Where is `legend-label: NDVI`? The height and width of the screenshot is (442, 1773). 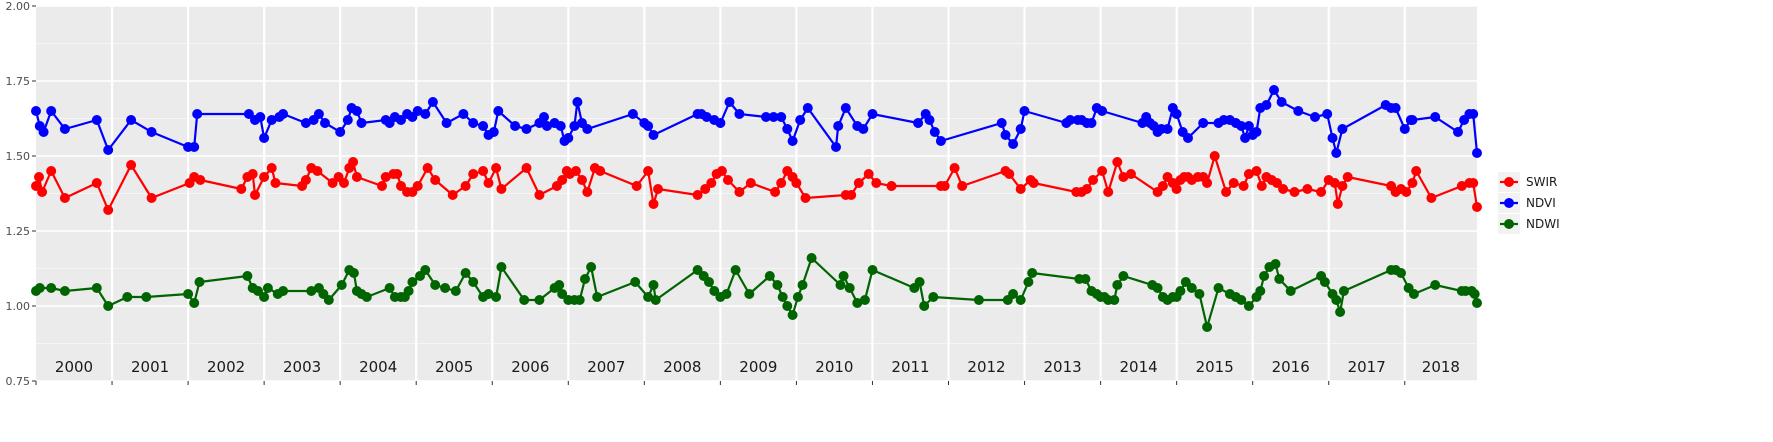
legend-label: NDVI is located at coordinates (1541, 203).